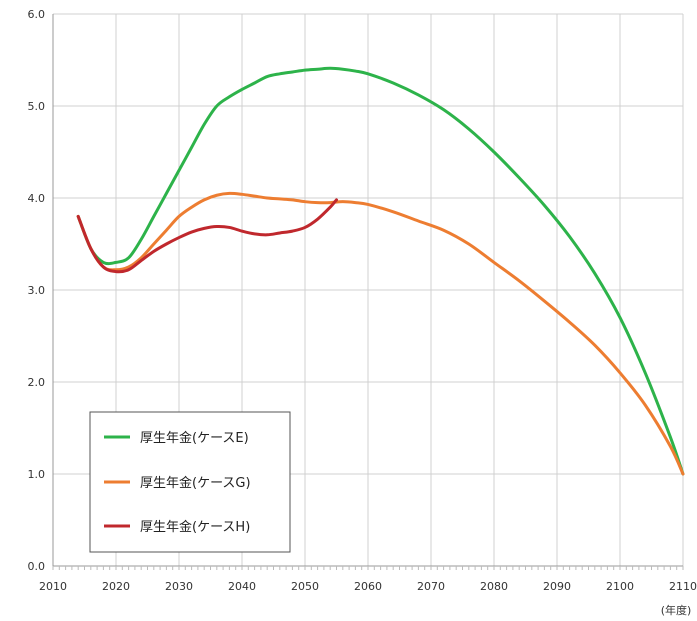  What do you see at coordinates (37, 474) in the screenshot?
I see `y-tick-label: 1.0` at bounding box center [37, 474].